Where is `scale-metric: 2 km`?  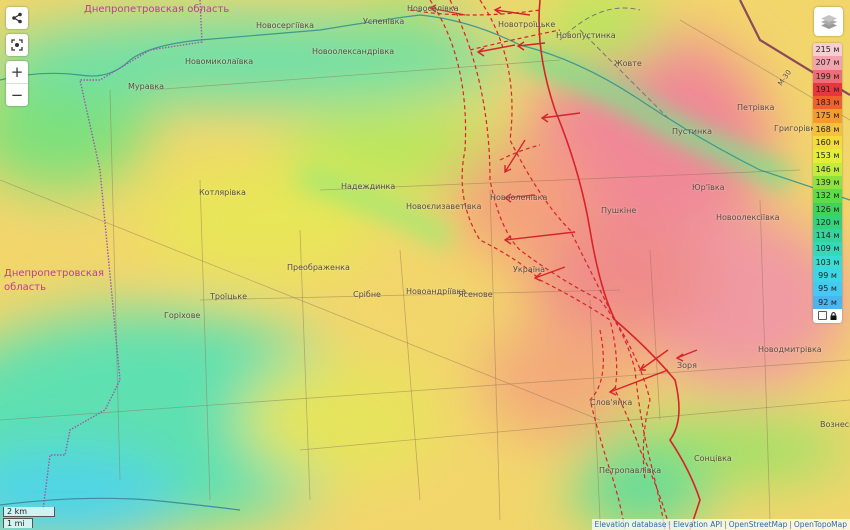 scale-metric: 2 km is located at coordinates (29, 512).